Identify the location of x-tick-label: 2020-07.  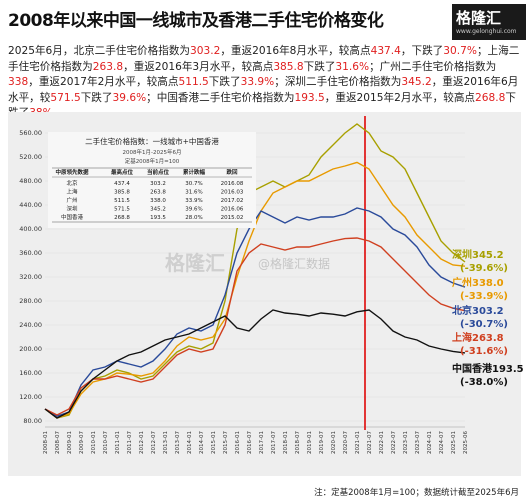
(346, 442).